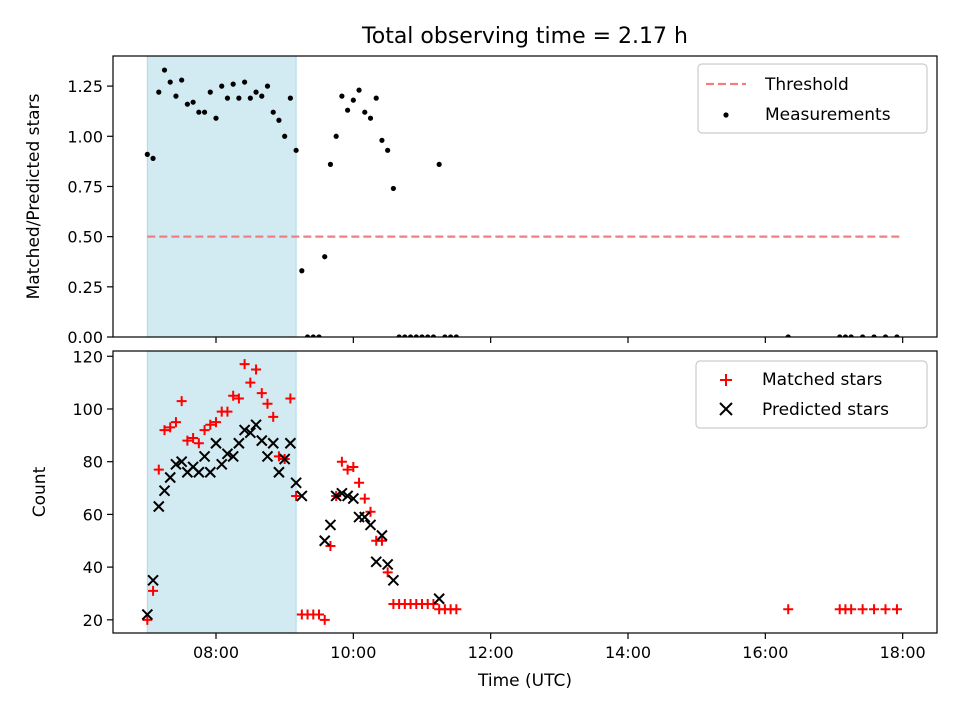 The image size is (960, 720). Describe the element at coordinates (524, 36) in the screenshot. I see `figure-title: Total observing time = 2.17 h` at that location.